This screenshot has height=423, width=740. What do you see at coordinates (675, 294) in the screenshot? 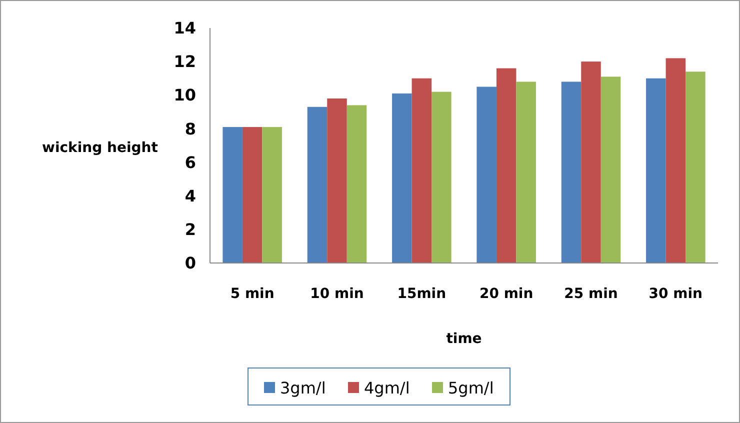
I see `x-tick-label: 30 min` at bounding box center [675, 294].